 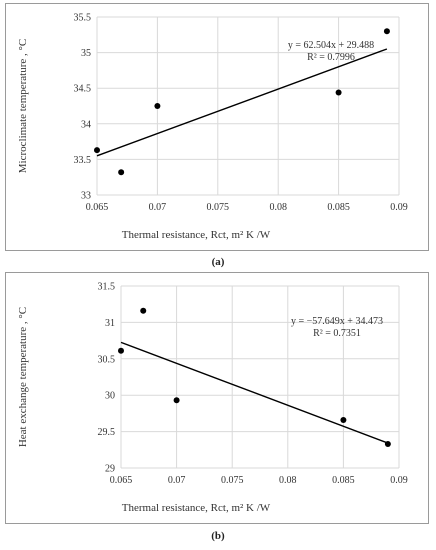 What do you see at coordinates (107, 287) in the screenshot?
I see `y-tick-label: 31.5` at bounding box center [107, 287].